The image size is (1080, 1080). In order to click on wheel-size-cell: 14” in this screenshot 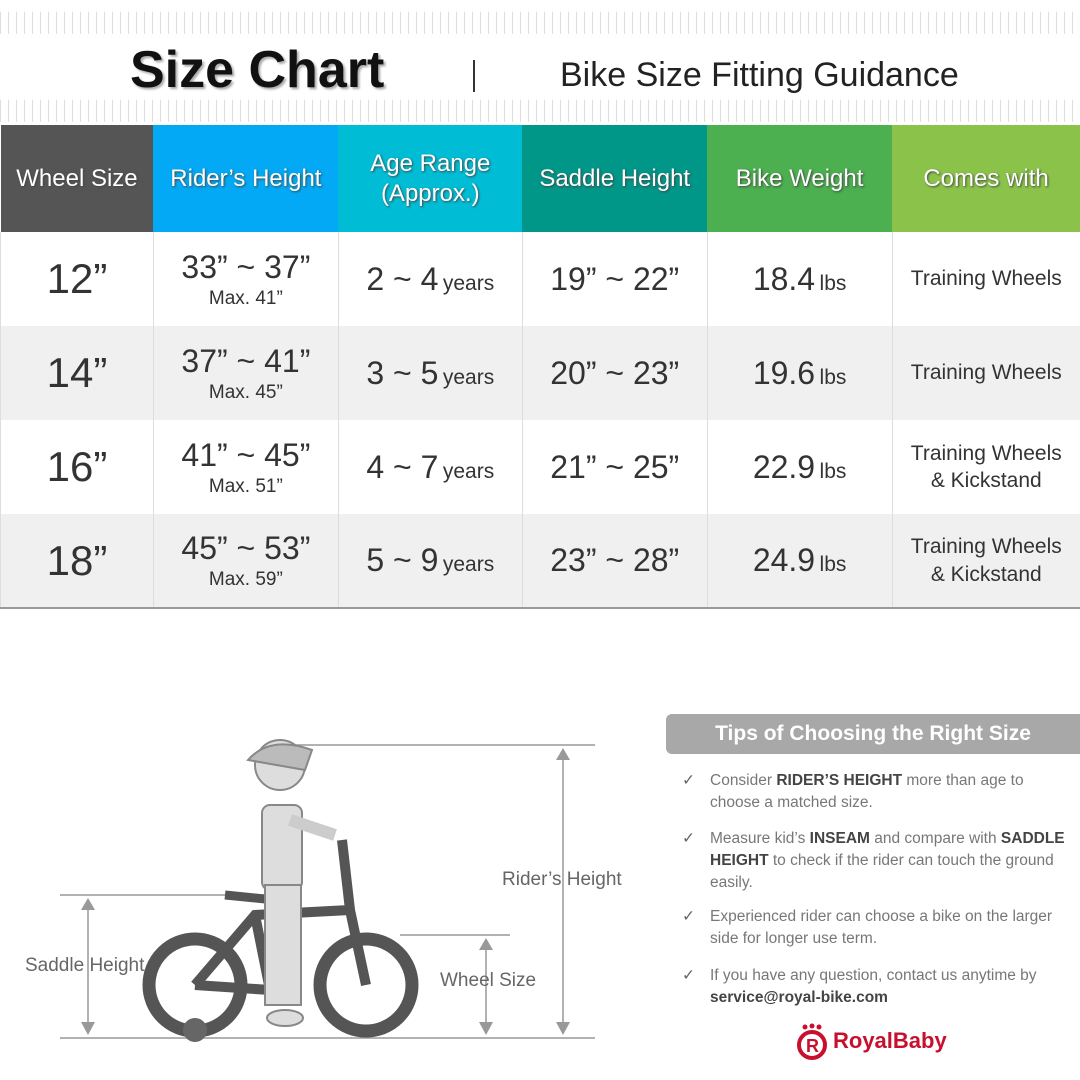, I will do `click(77, 373)`.